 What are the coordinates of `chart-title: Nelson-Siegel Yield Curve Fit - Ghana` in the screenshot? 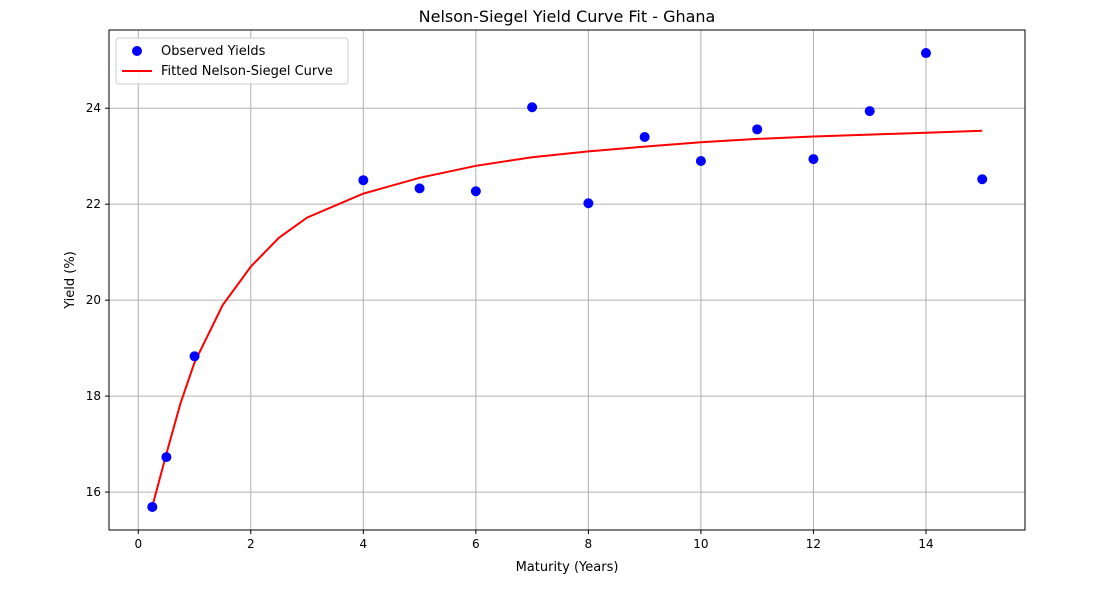 It's located at (567, 16).